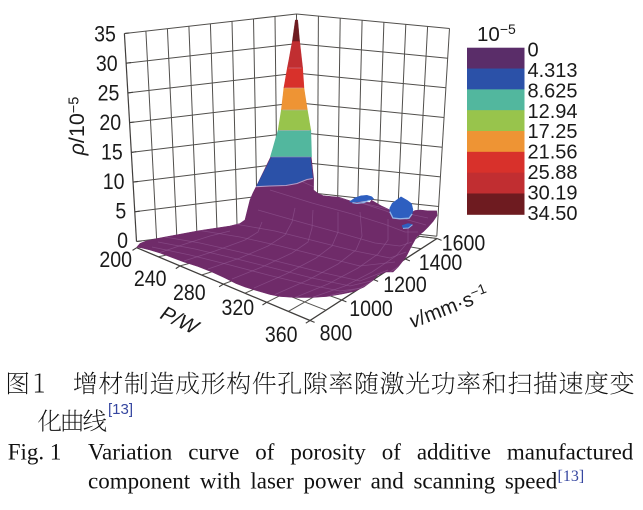 This screenshot has width=643, height=510. What do you see at coordinates (114, 182) in the screenshot?
I see `svg-text: 10` at bounding box center [114, 182].